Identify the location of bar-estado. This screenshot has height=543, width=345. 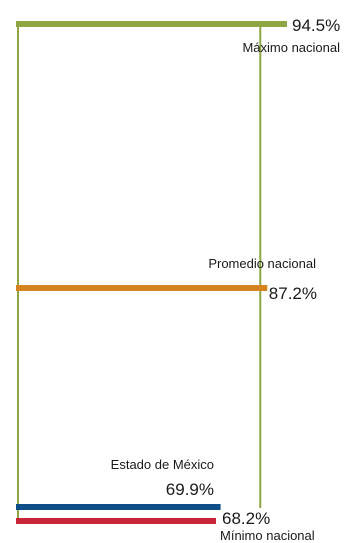
(118, 507).